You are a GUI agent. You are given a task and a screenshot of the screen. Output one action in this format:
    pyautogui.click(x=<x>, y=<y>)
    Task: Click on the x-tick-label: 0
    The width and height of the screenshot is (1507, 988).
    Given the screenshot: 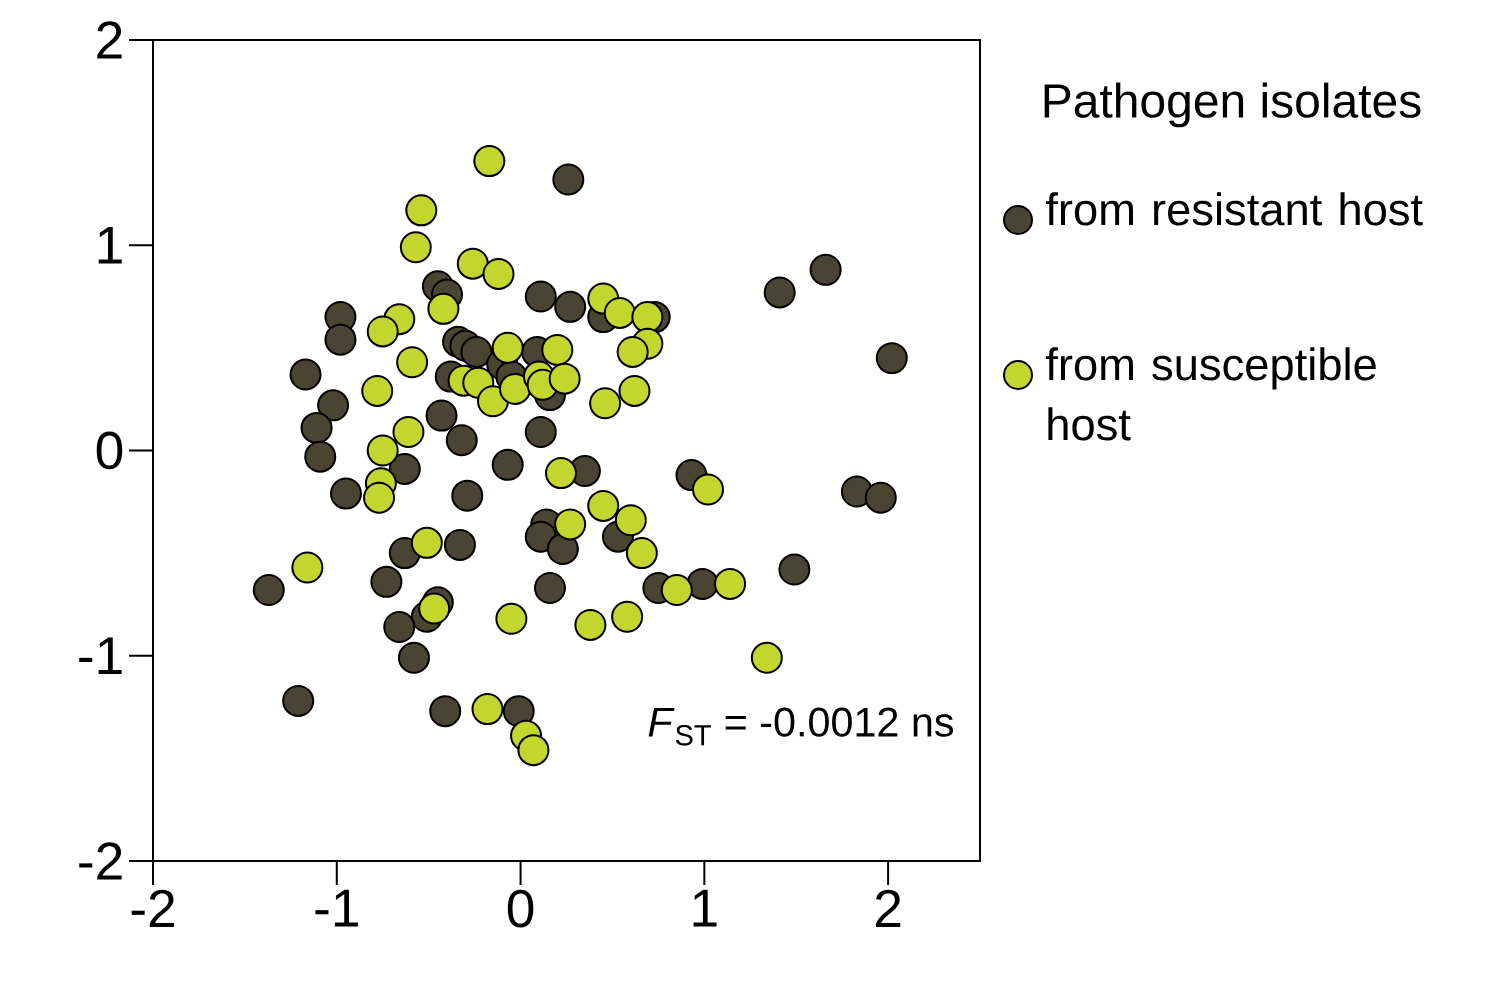 What is the action you would take?
    pyautogui.click(x=520, y=908)
    